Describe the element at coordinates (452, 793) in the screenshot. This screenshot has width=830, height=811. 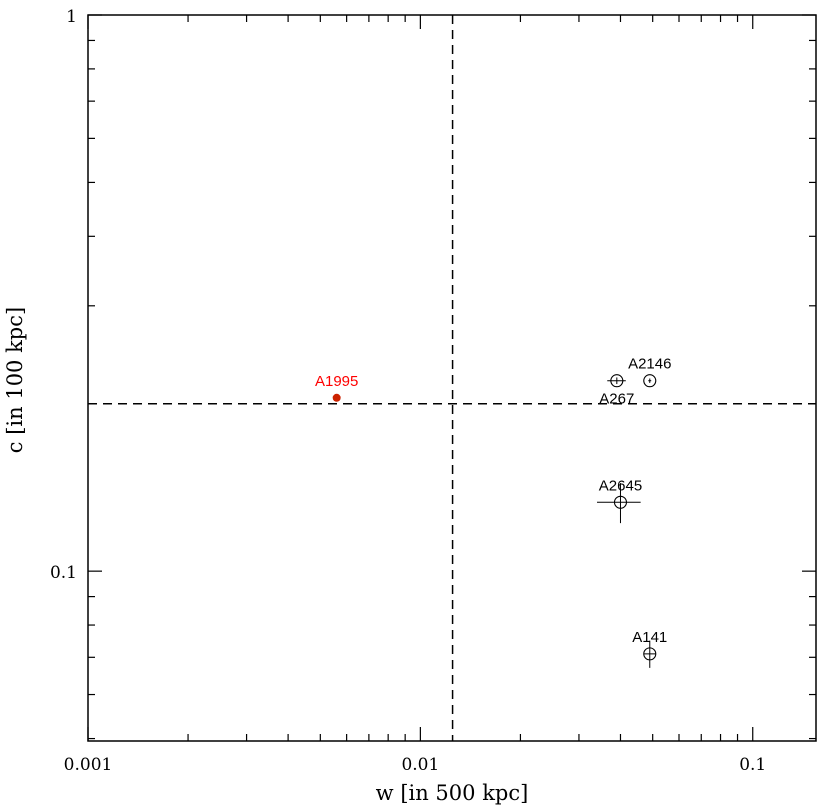
I see `x-axis-title: w [in 500 kpc]` at that location.